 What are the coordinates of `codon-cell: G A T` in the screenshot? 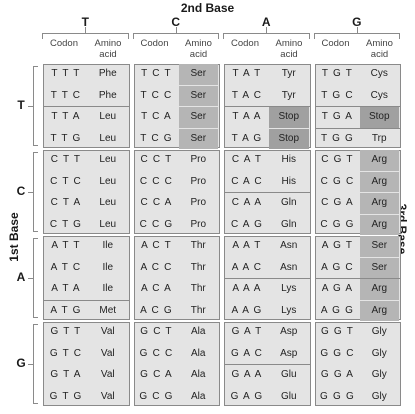 It's located at (247, 331).